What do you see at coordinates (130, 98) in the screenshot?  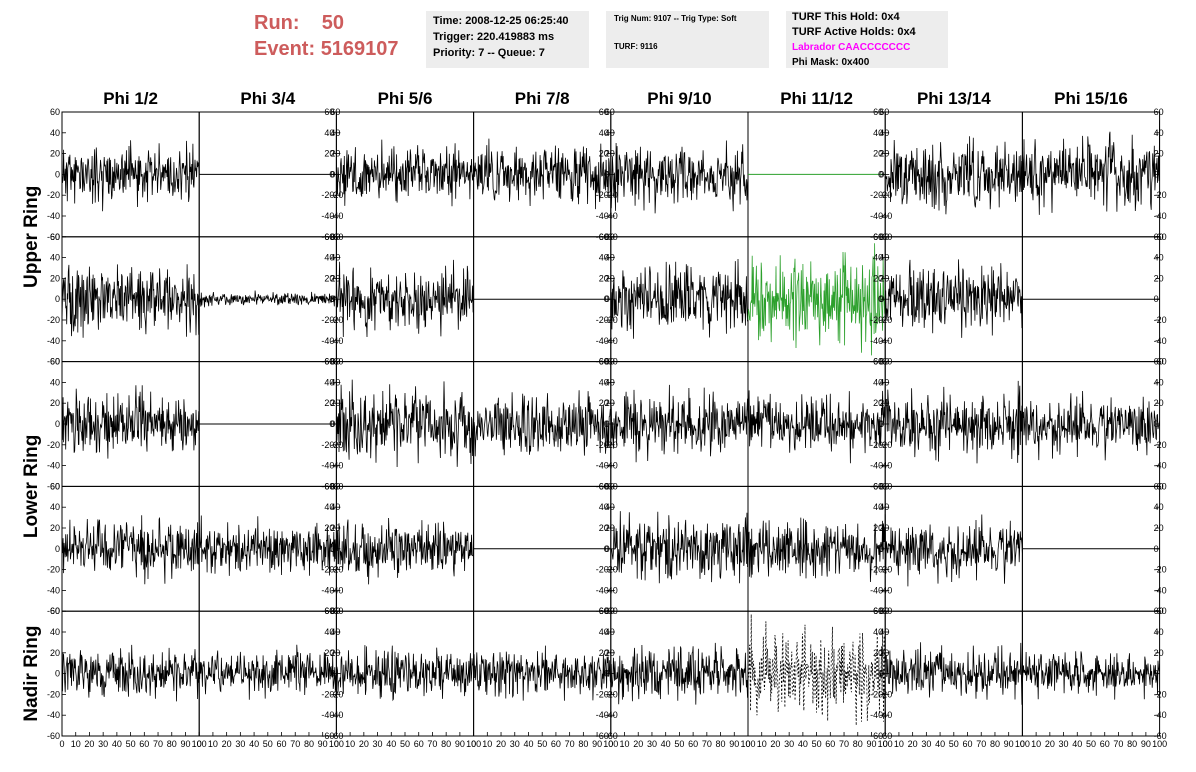 I see `column-header: Phi 1/2` at bounding box center [130, 98].